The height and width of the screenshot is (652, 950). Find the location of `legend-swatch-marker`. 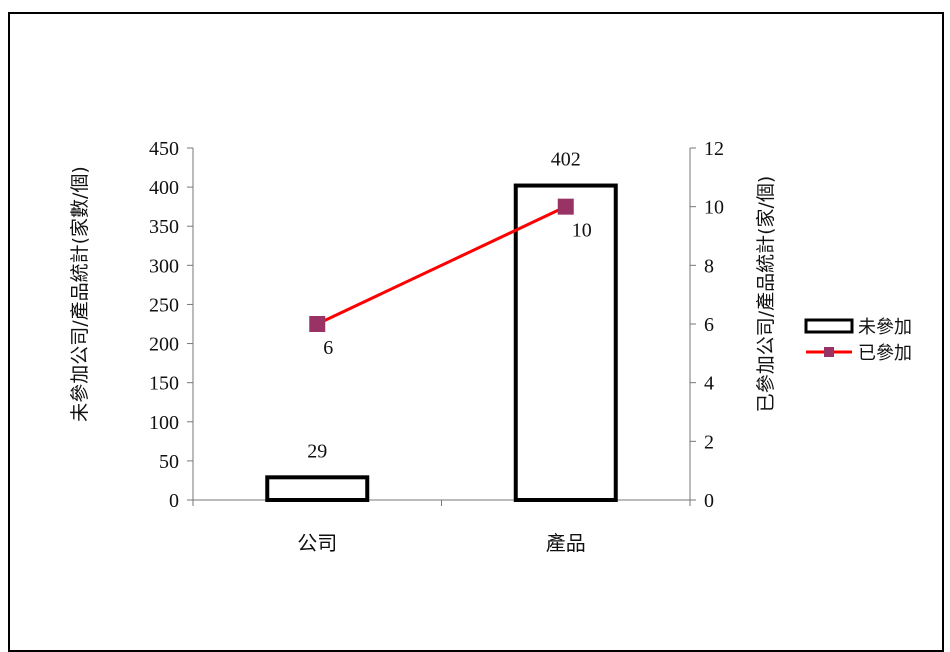

legend-swatch-marker is located at coordinates (829, 352).